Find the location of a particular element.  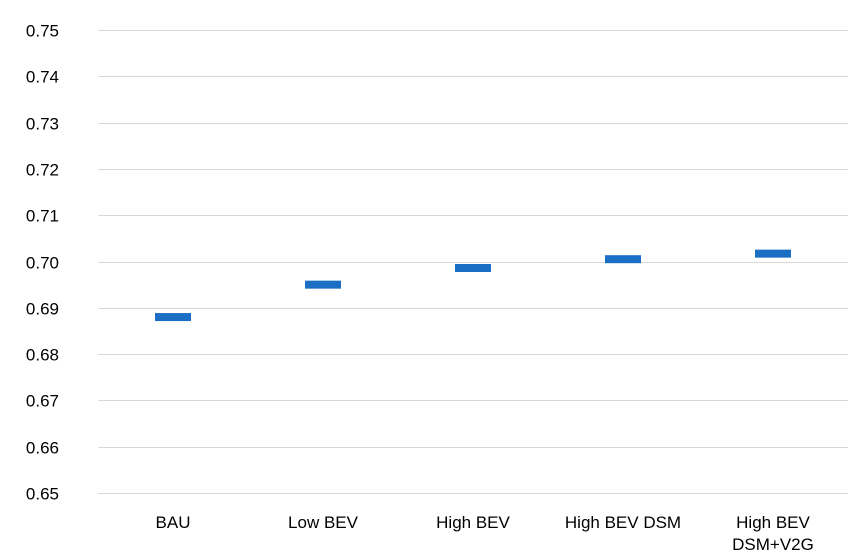

x-tick-label: BAU is located at coordinates (173, 522).